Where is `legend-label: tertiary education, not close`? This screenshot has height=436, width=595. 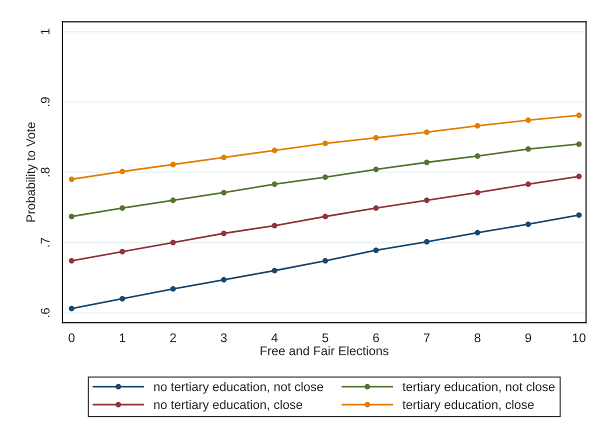
legend-label: tertiary education, not close is located at coordinates (478, 388).